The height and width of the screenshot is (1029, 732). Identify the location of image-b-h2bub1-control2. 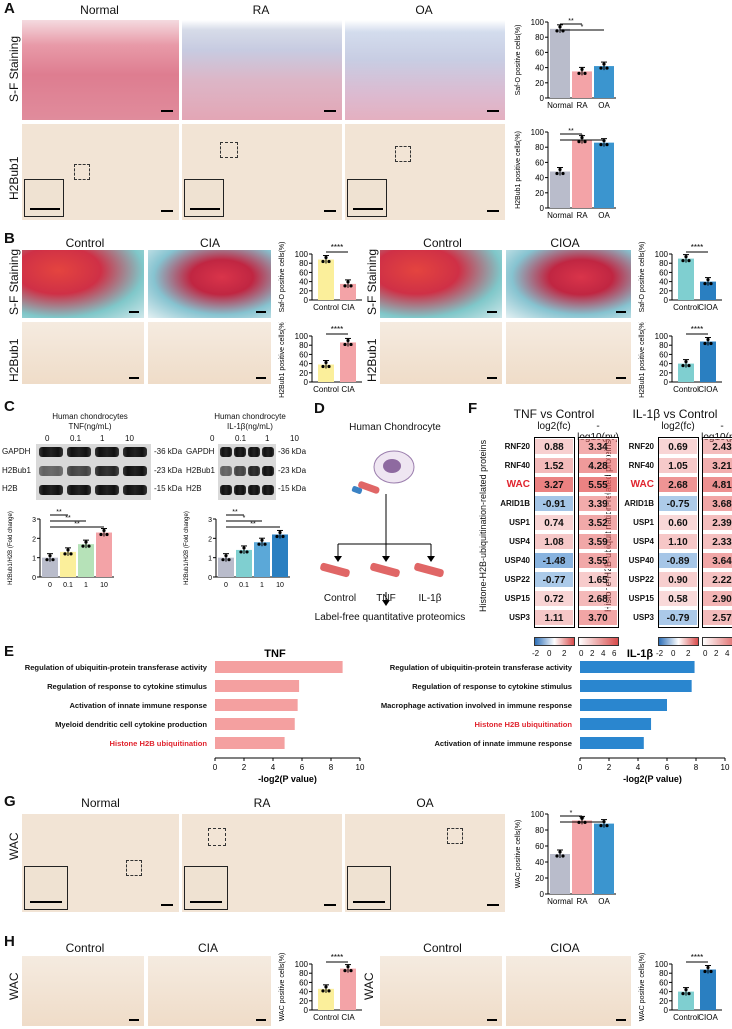
(441, 353).